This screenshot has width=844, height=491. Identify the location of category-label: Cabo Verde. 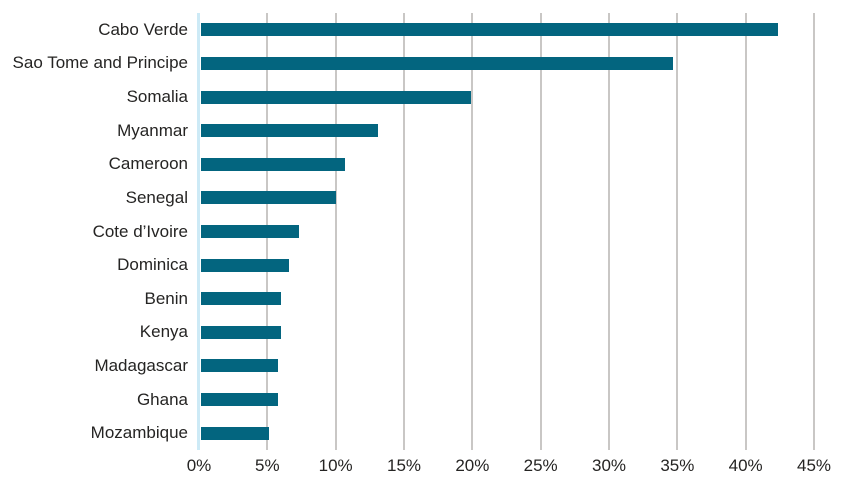
(143, 29).